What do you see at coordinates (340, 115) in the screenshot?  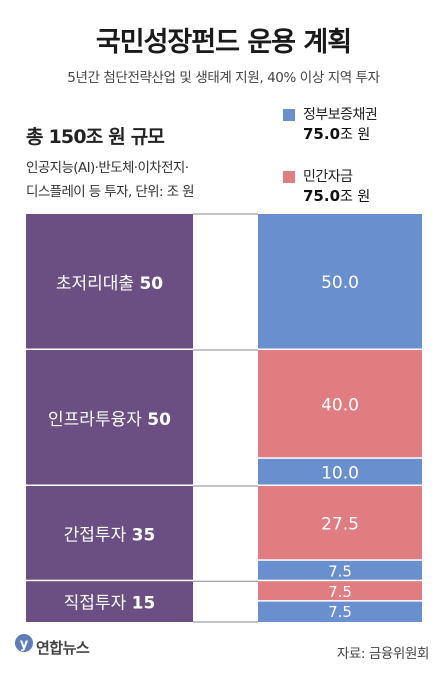 I see `legend-label-government: 정부보증채권` at bounding box center [340, 115].